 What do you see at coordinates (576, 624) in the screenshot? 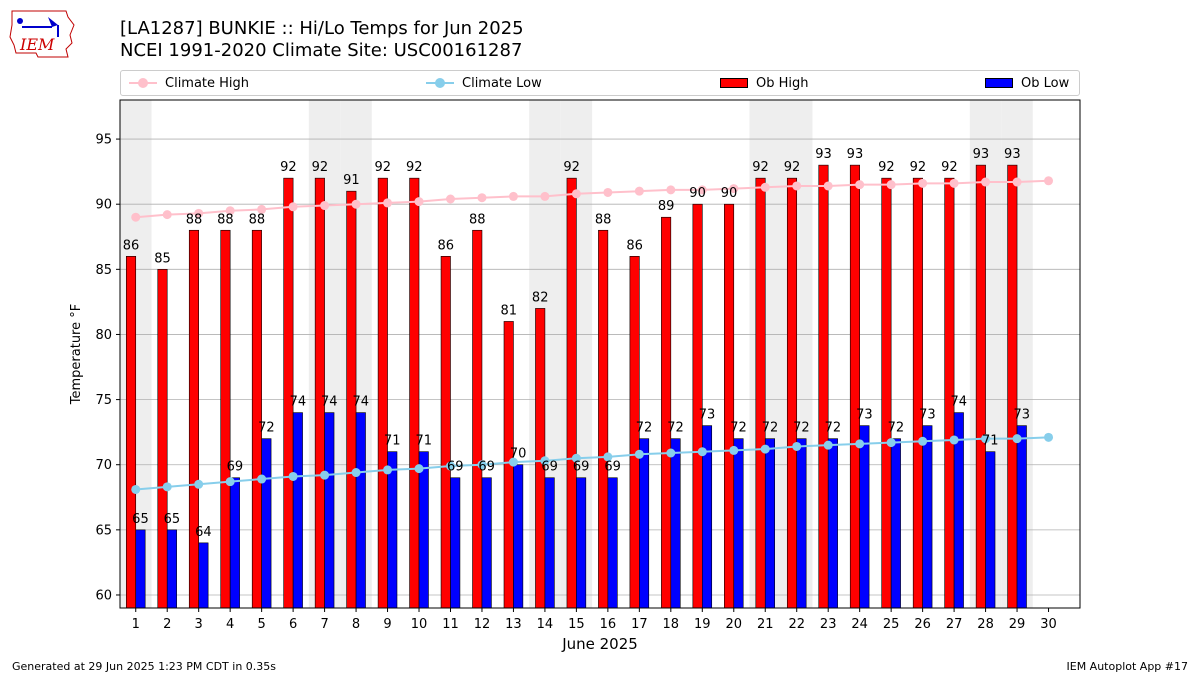
I see `x-tick-label: 15` at bounding box center [576, 624].